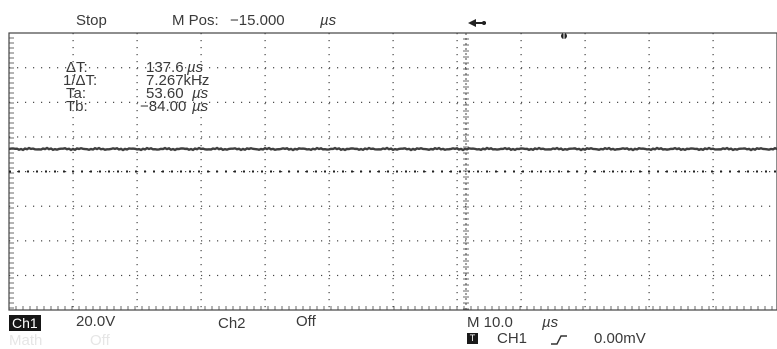 The width and height of the screenshot is (777, 349). Describe the element at coordinates (257, 20) in the screenshot. I see `mpos-value: −15.000` at that location.